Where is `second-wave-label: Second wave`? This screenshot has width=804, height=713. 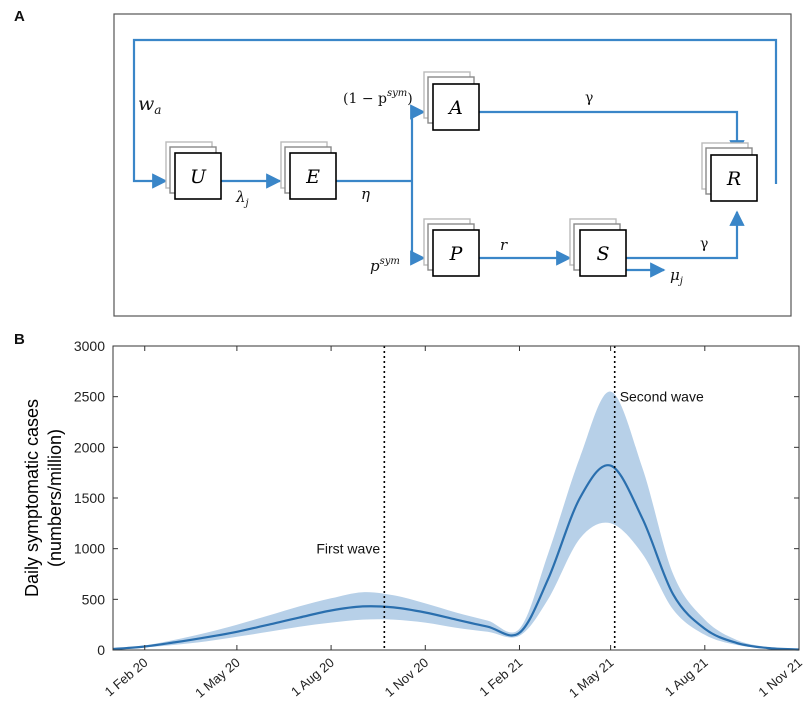 second-wave-label: Second wave is located at coordinates (662, 397).